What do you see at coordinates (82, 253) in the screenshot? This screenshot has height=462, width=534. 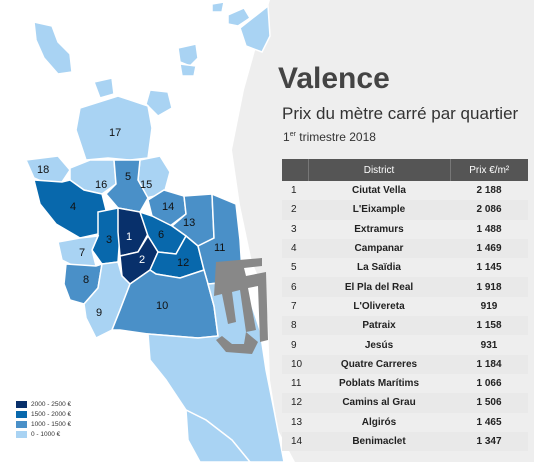 I see `district-label-7: 7` at bounding box center [82, 253].